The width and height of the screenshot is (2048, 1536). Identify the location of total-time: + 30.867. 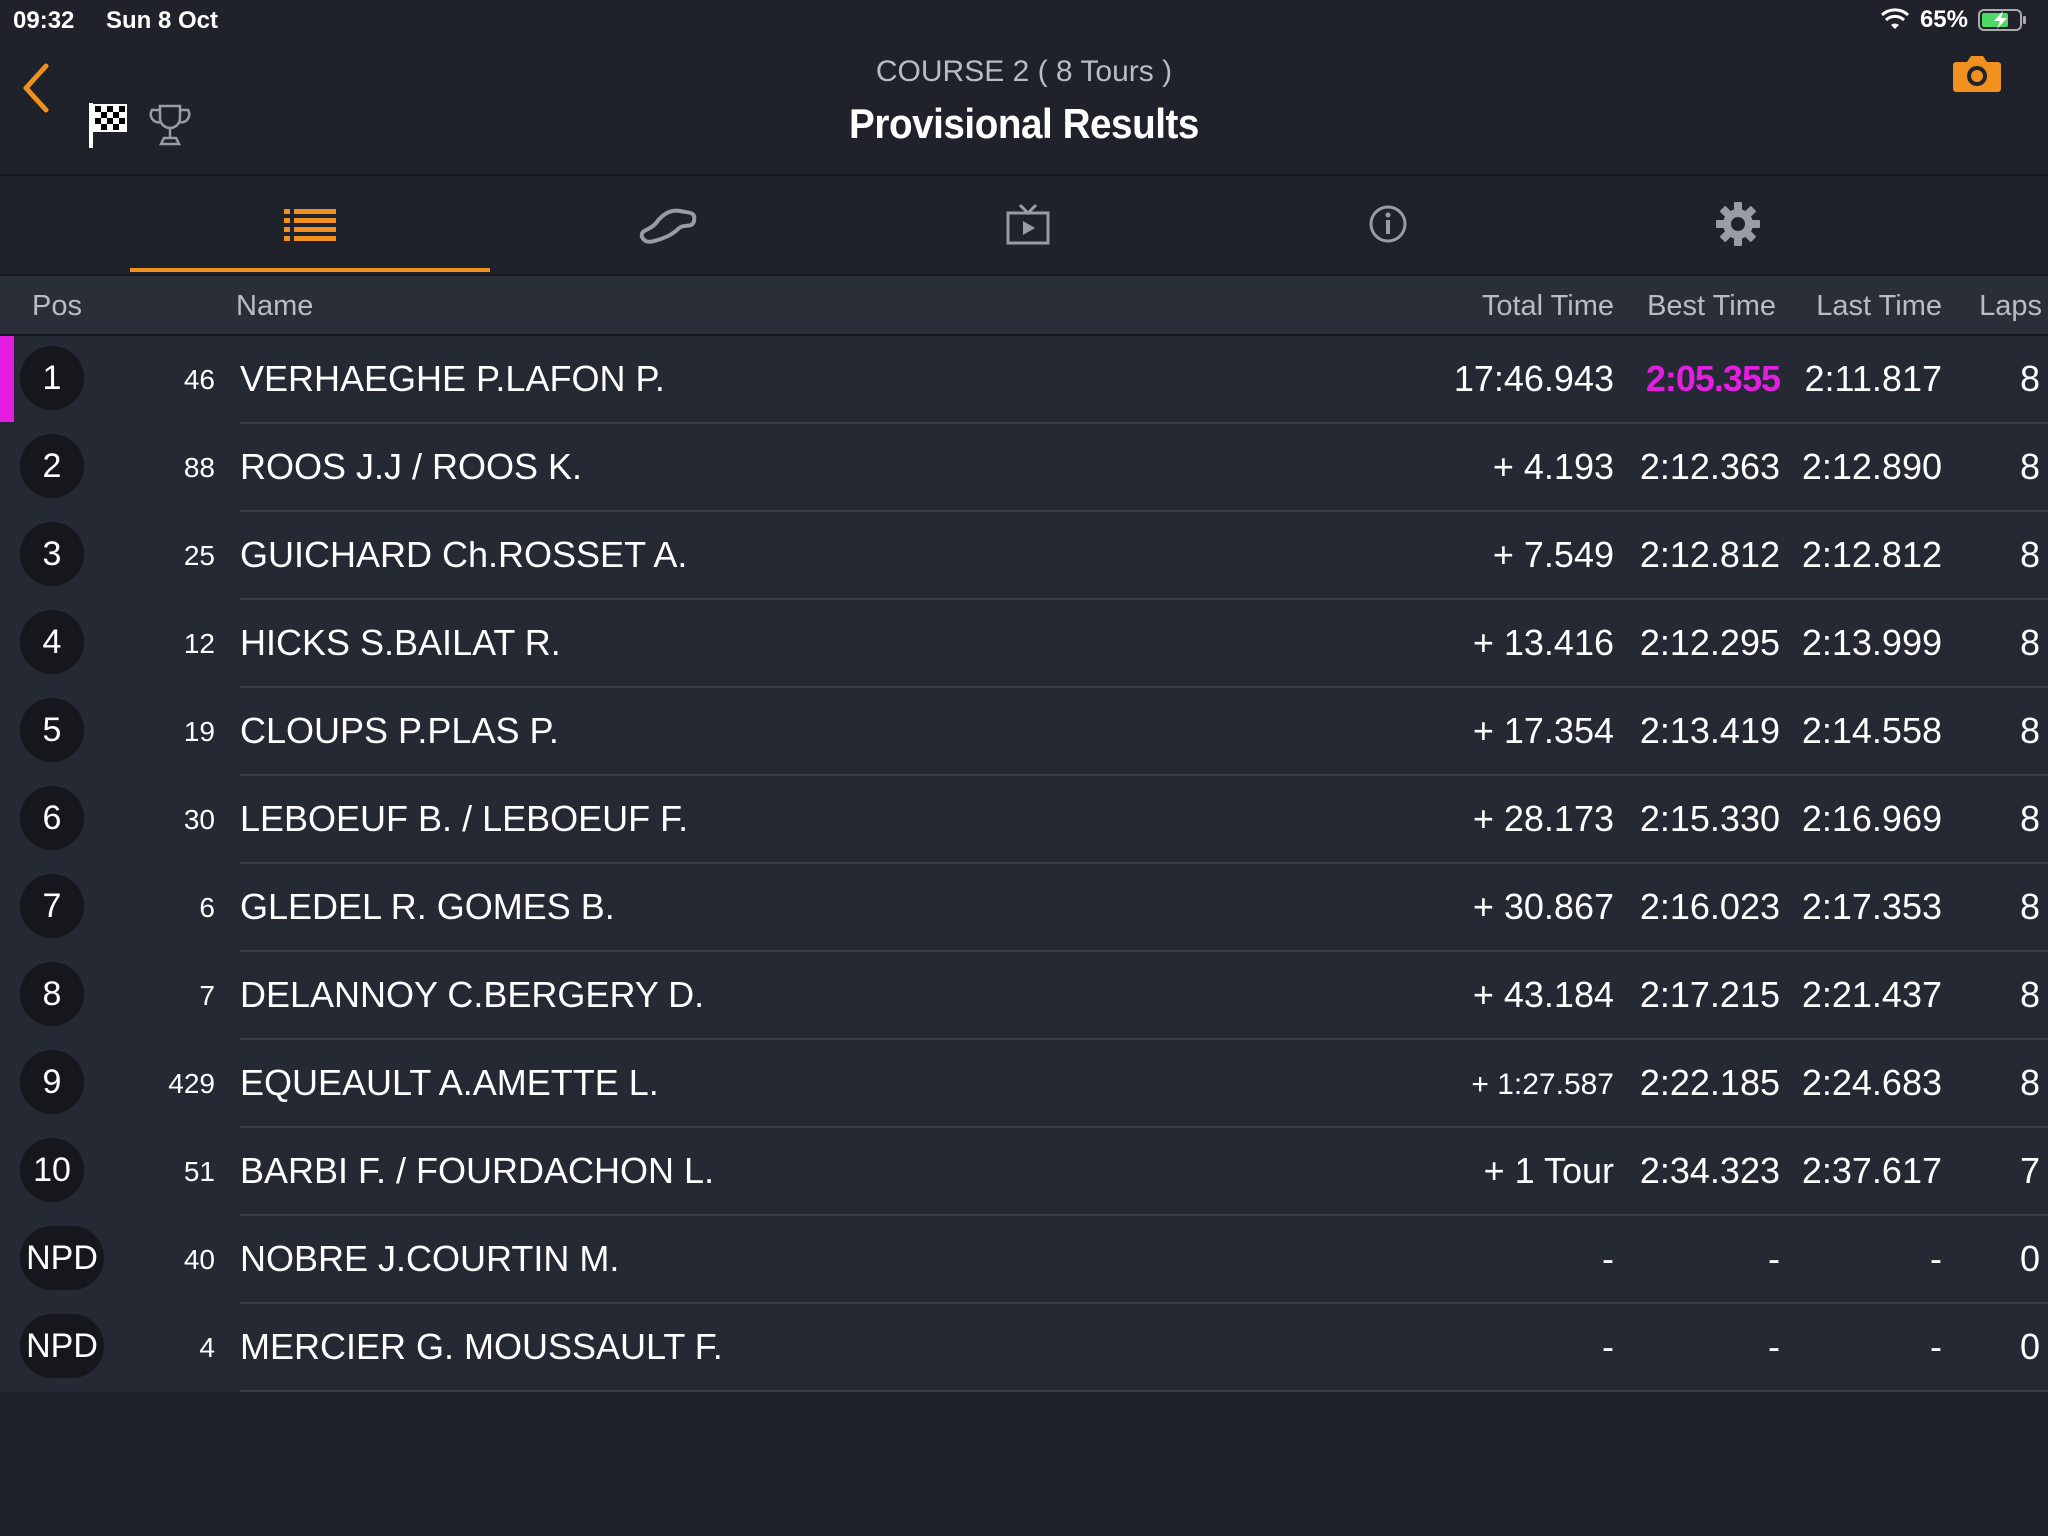
(1543, 906).